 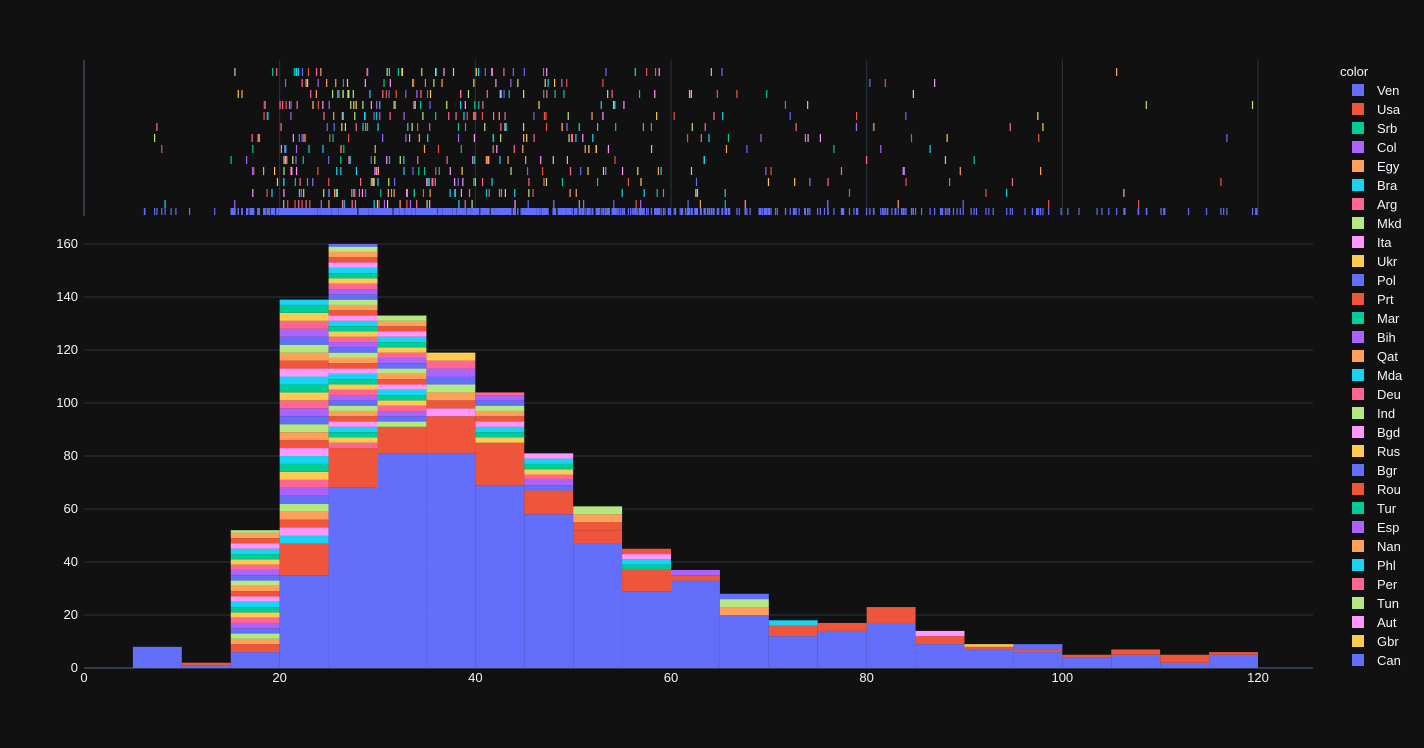 I want to click on legend-item: Phl, so click(x=1374, y=565).